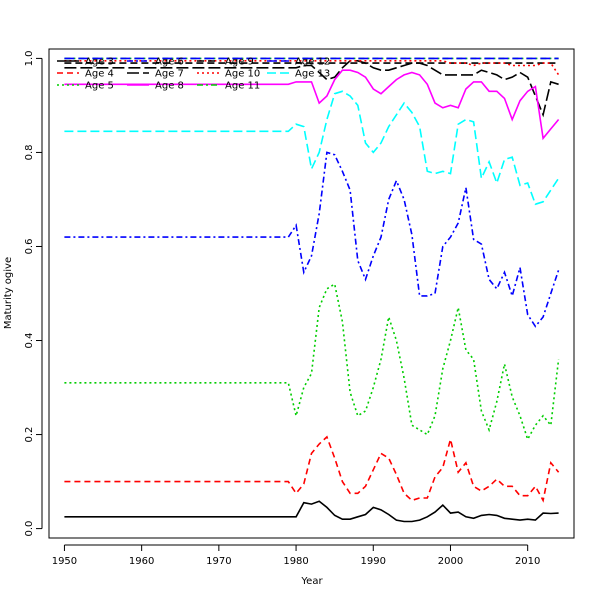 The image size is (600, 600). What do you see at coordinates (29, 435) in the screenshot?
I see `y-tick-label: 0.2` at bounding box center [29, 435].